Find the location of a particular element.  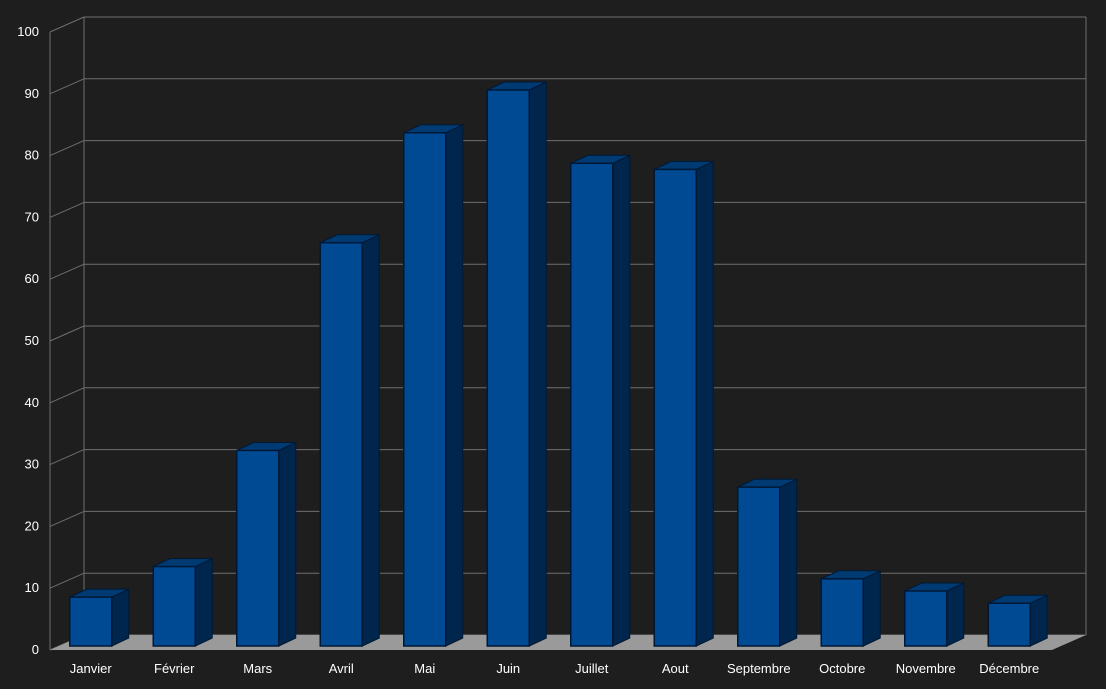

x-tick-label: Octobre is located at coordinates (842, 668).